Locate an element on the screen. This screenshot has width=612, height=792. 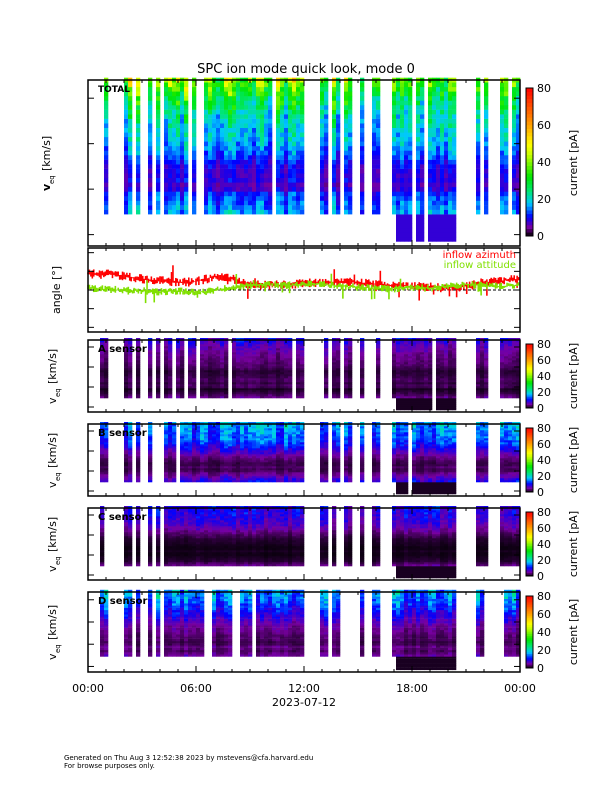
colorbar-swatch is located at coordinates (529, 145).